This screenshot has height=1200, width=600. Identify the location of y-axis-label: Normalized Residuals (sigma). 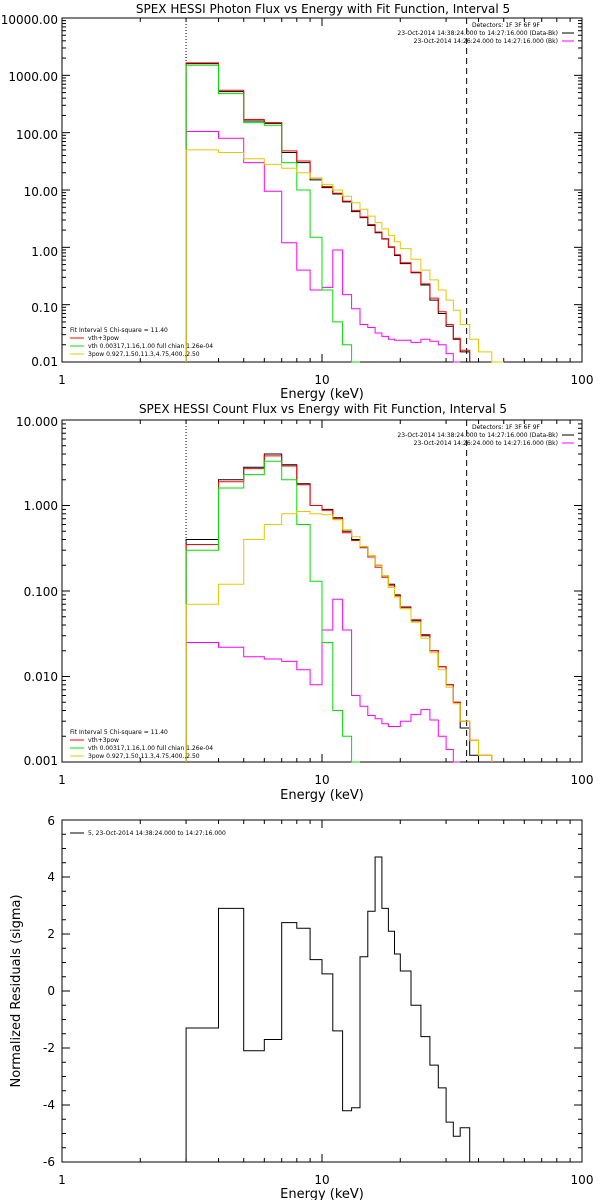
(16, 990).